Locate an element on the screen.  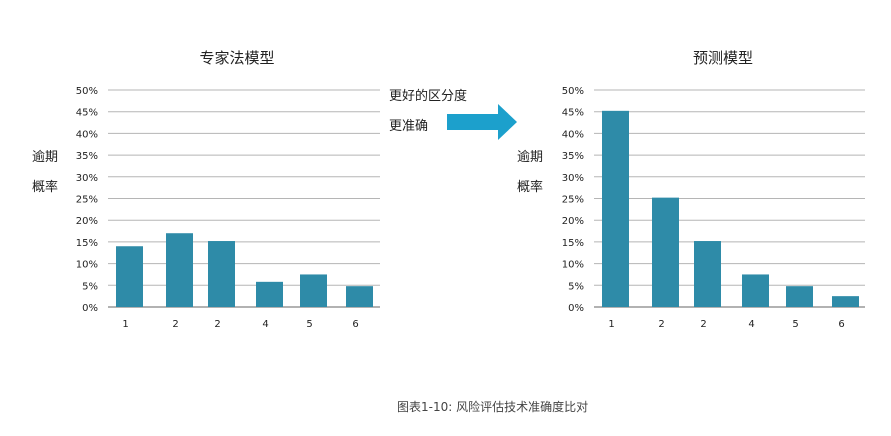
arrow-text-better-discrimination: 更好的区分度 is located at coordinates (428, 96).